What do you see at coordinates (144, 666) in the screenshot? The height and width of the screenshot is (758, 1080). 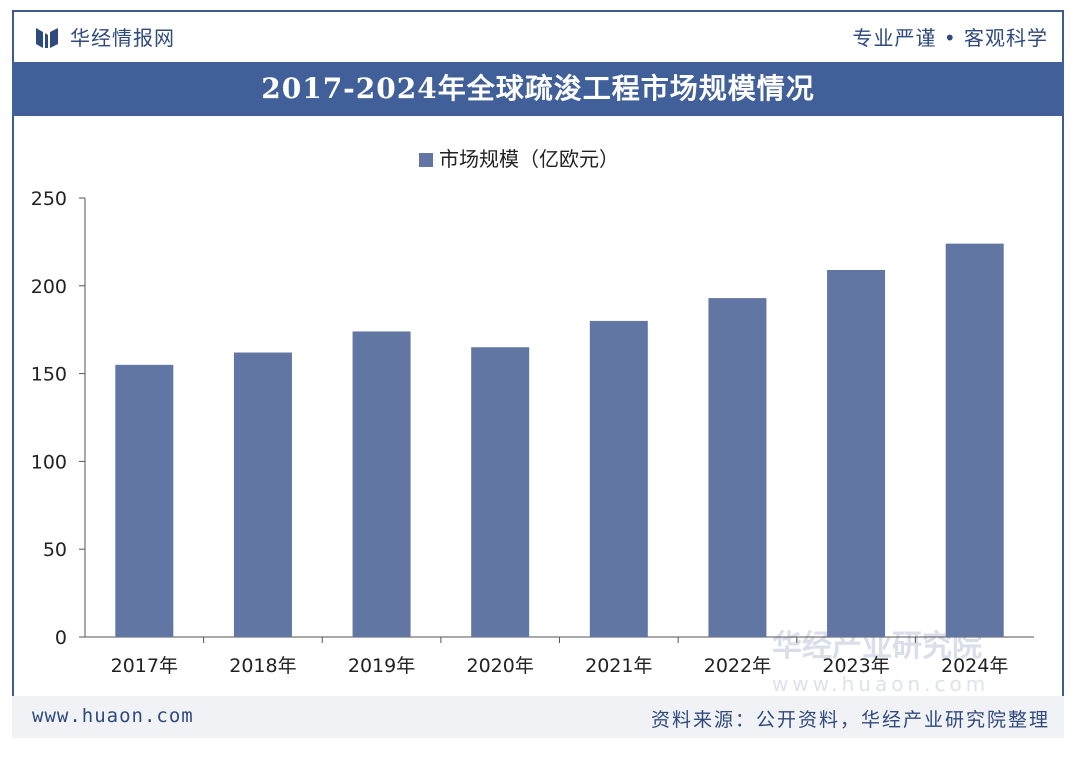 I see `x-tick-label: 2017年` at bounding box center [144, 666].